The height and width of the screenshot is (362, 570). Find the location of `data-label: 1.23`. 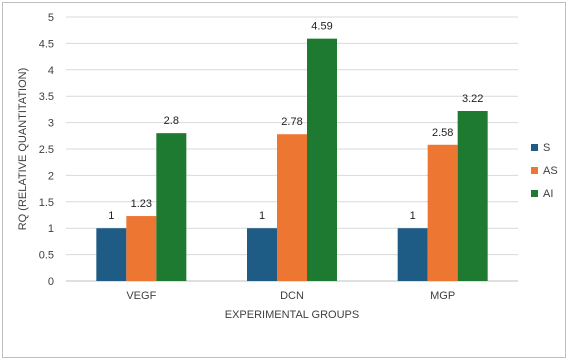

data-label: 1.23 is located at coordinates (141, 204).